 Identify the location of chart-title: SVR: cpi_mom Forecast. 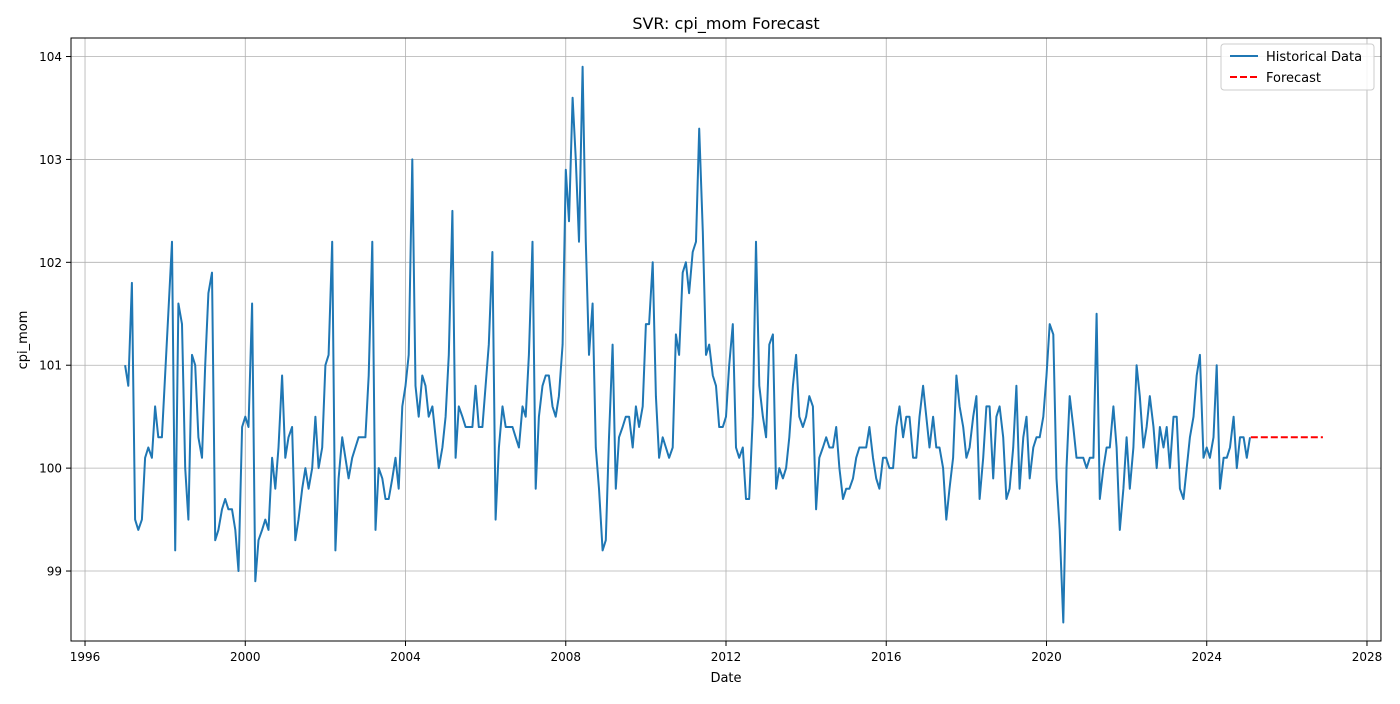
(725, 24).